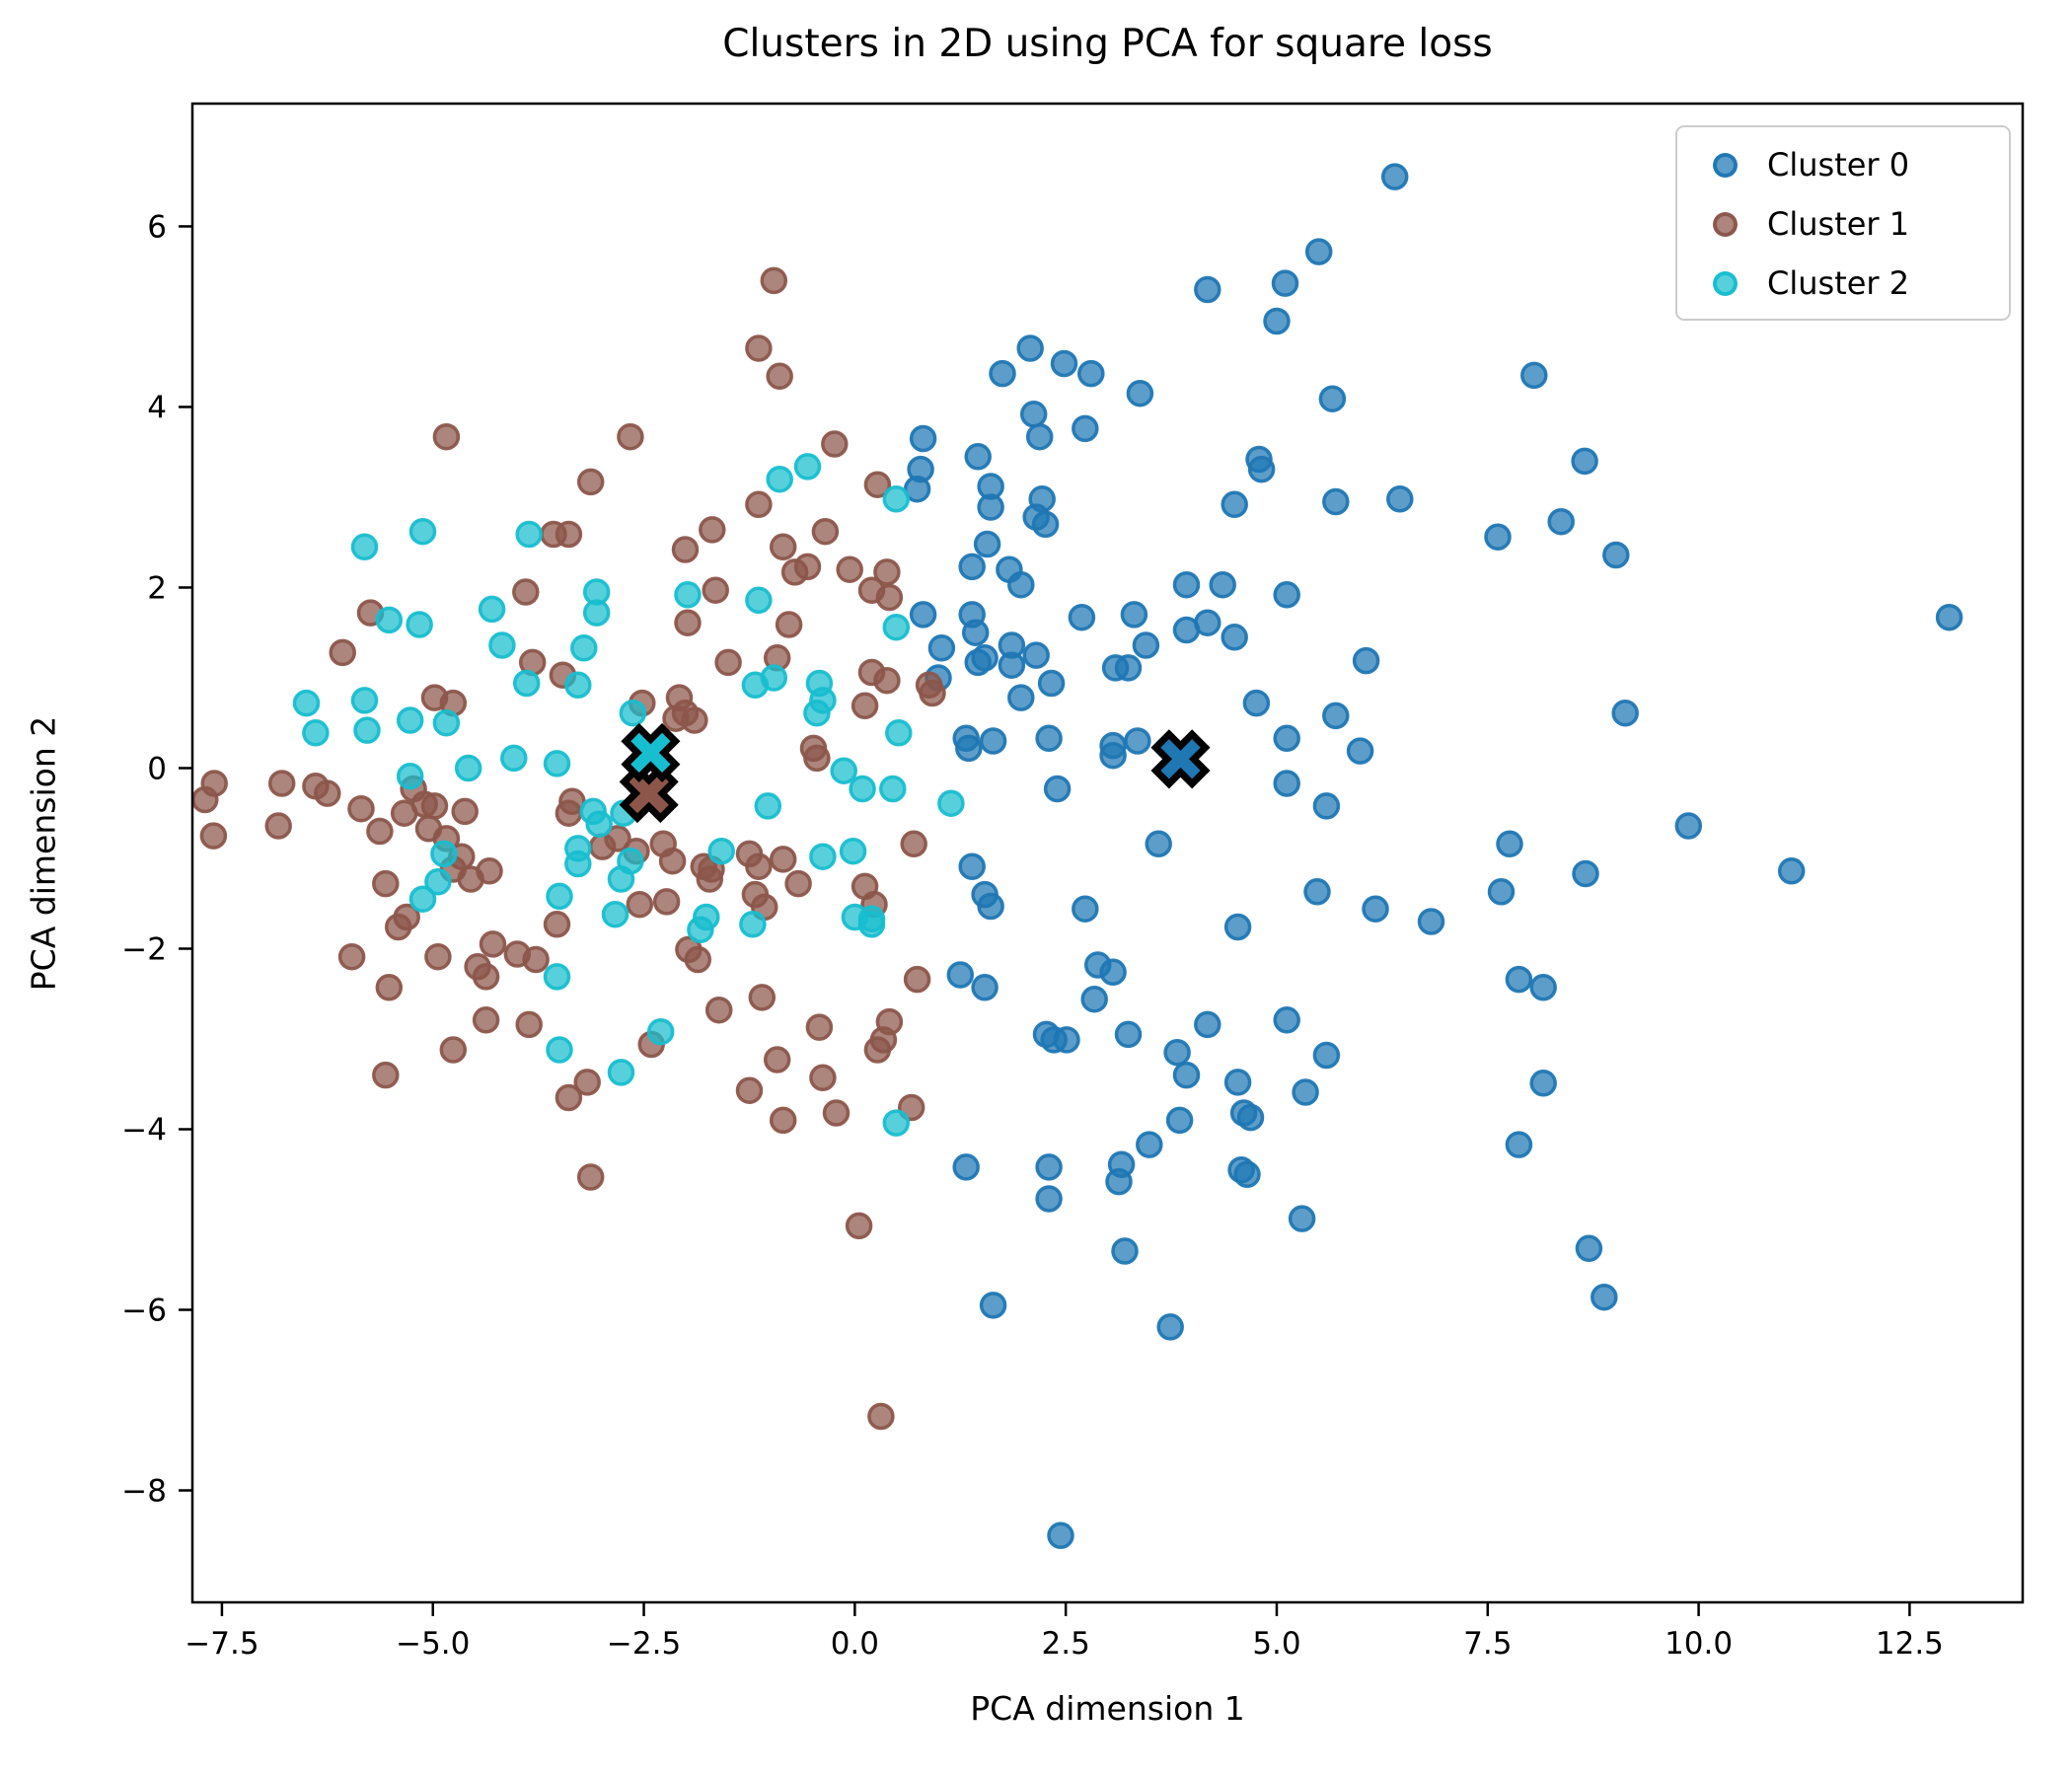  Describe the element at coordinates (644, 1644) in the screenshot. I see `x-tick-label: −2.5` at that location.